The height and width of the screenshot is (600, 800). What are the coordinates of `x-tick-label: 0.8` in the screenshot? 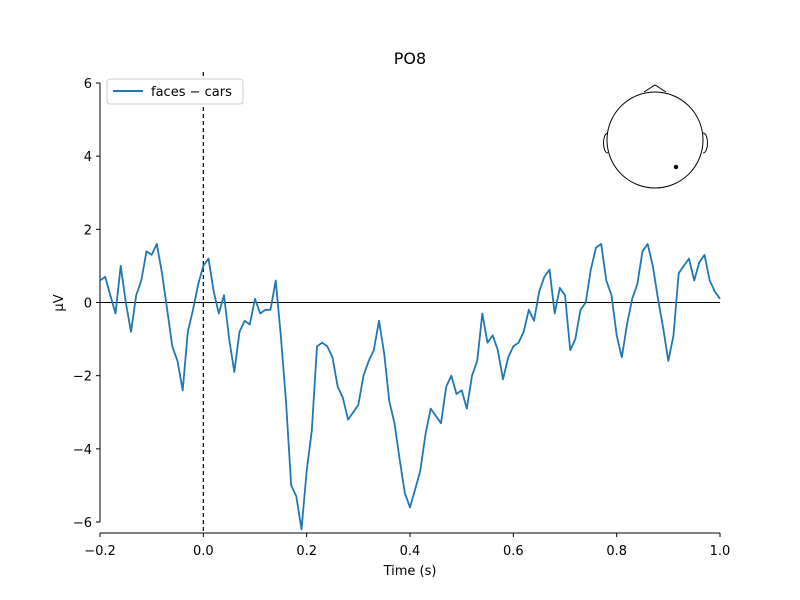 It's located at (616, 551).